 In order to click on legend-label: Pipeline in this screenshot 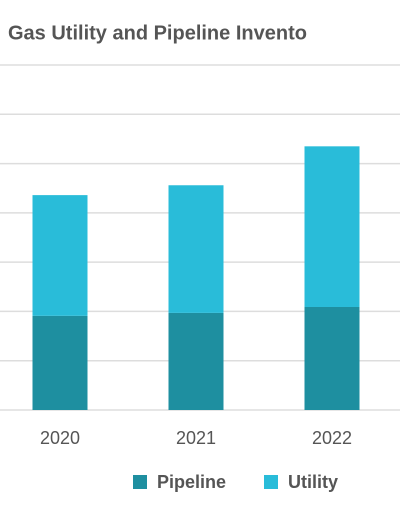, I will do `click(191, 482)`.